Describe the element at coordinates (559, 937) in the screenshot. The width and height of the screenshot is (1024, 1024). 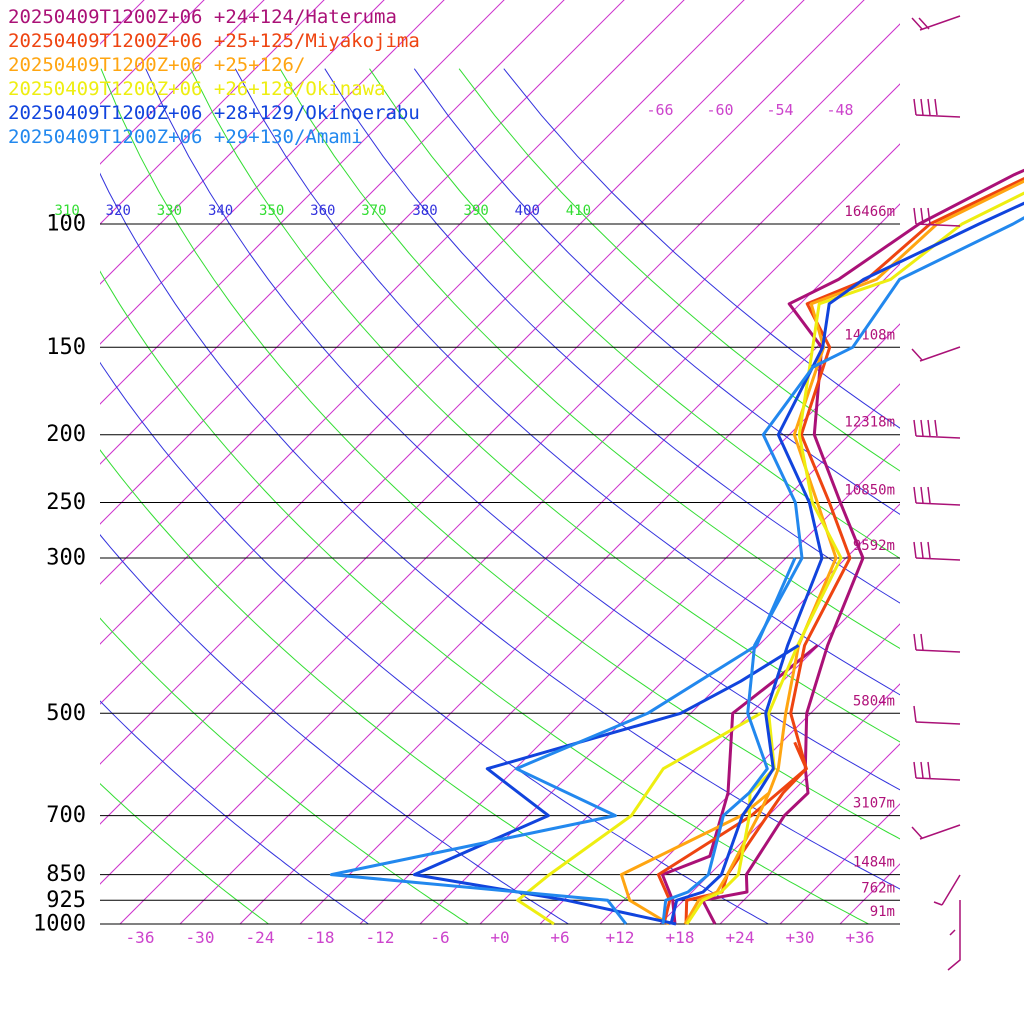
I see `x-tick-label: +6` at that location.